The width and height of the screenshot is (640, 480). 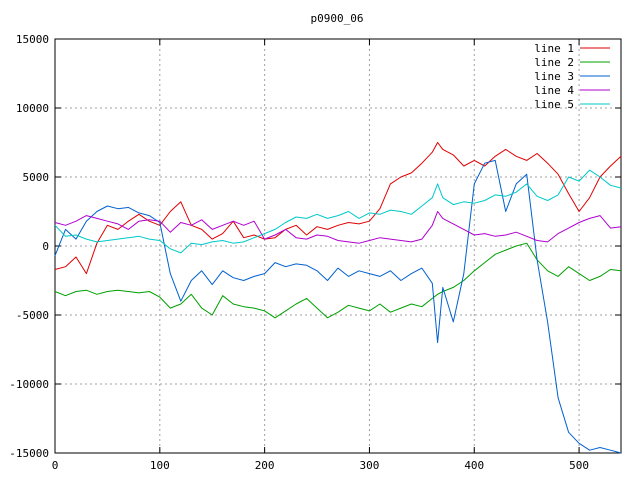 What do you see at coordinates (29, 453) in the screenshot?
I see `y-tick-label: -15000` at bounding box center [29, 453].